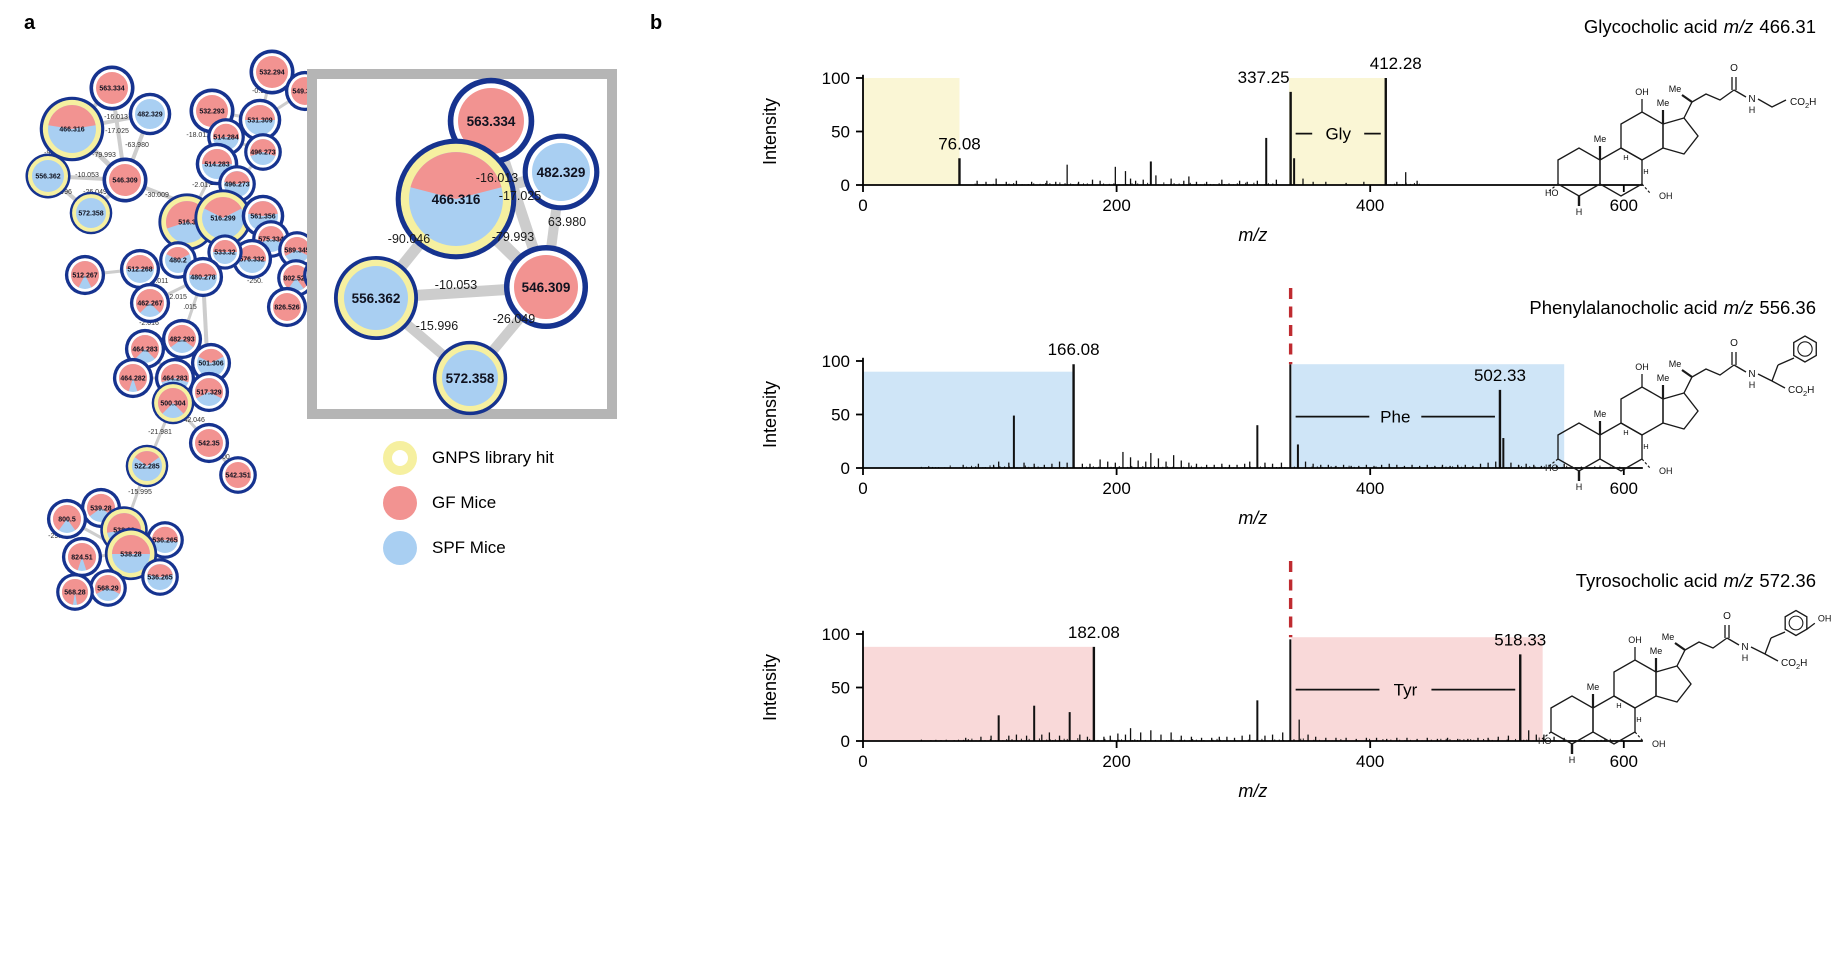  What do you see at coordinates (172, 404) in the screenshot?
I see `node-label: 500.304` at bounding box center [172, 404].